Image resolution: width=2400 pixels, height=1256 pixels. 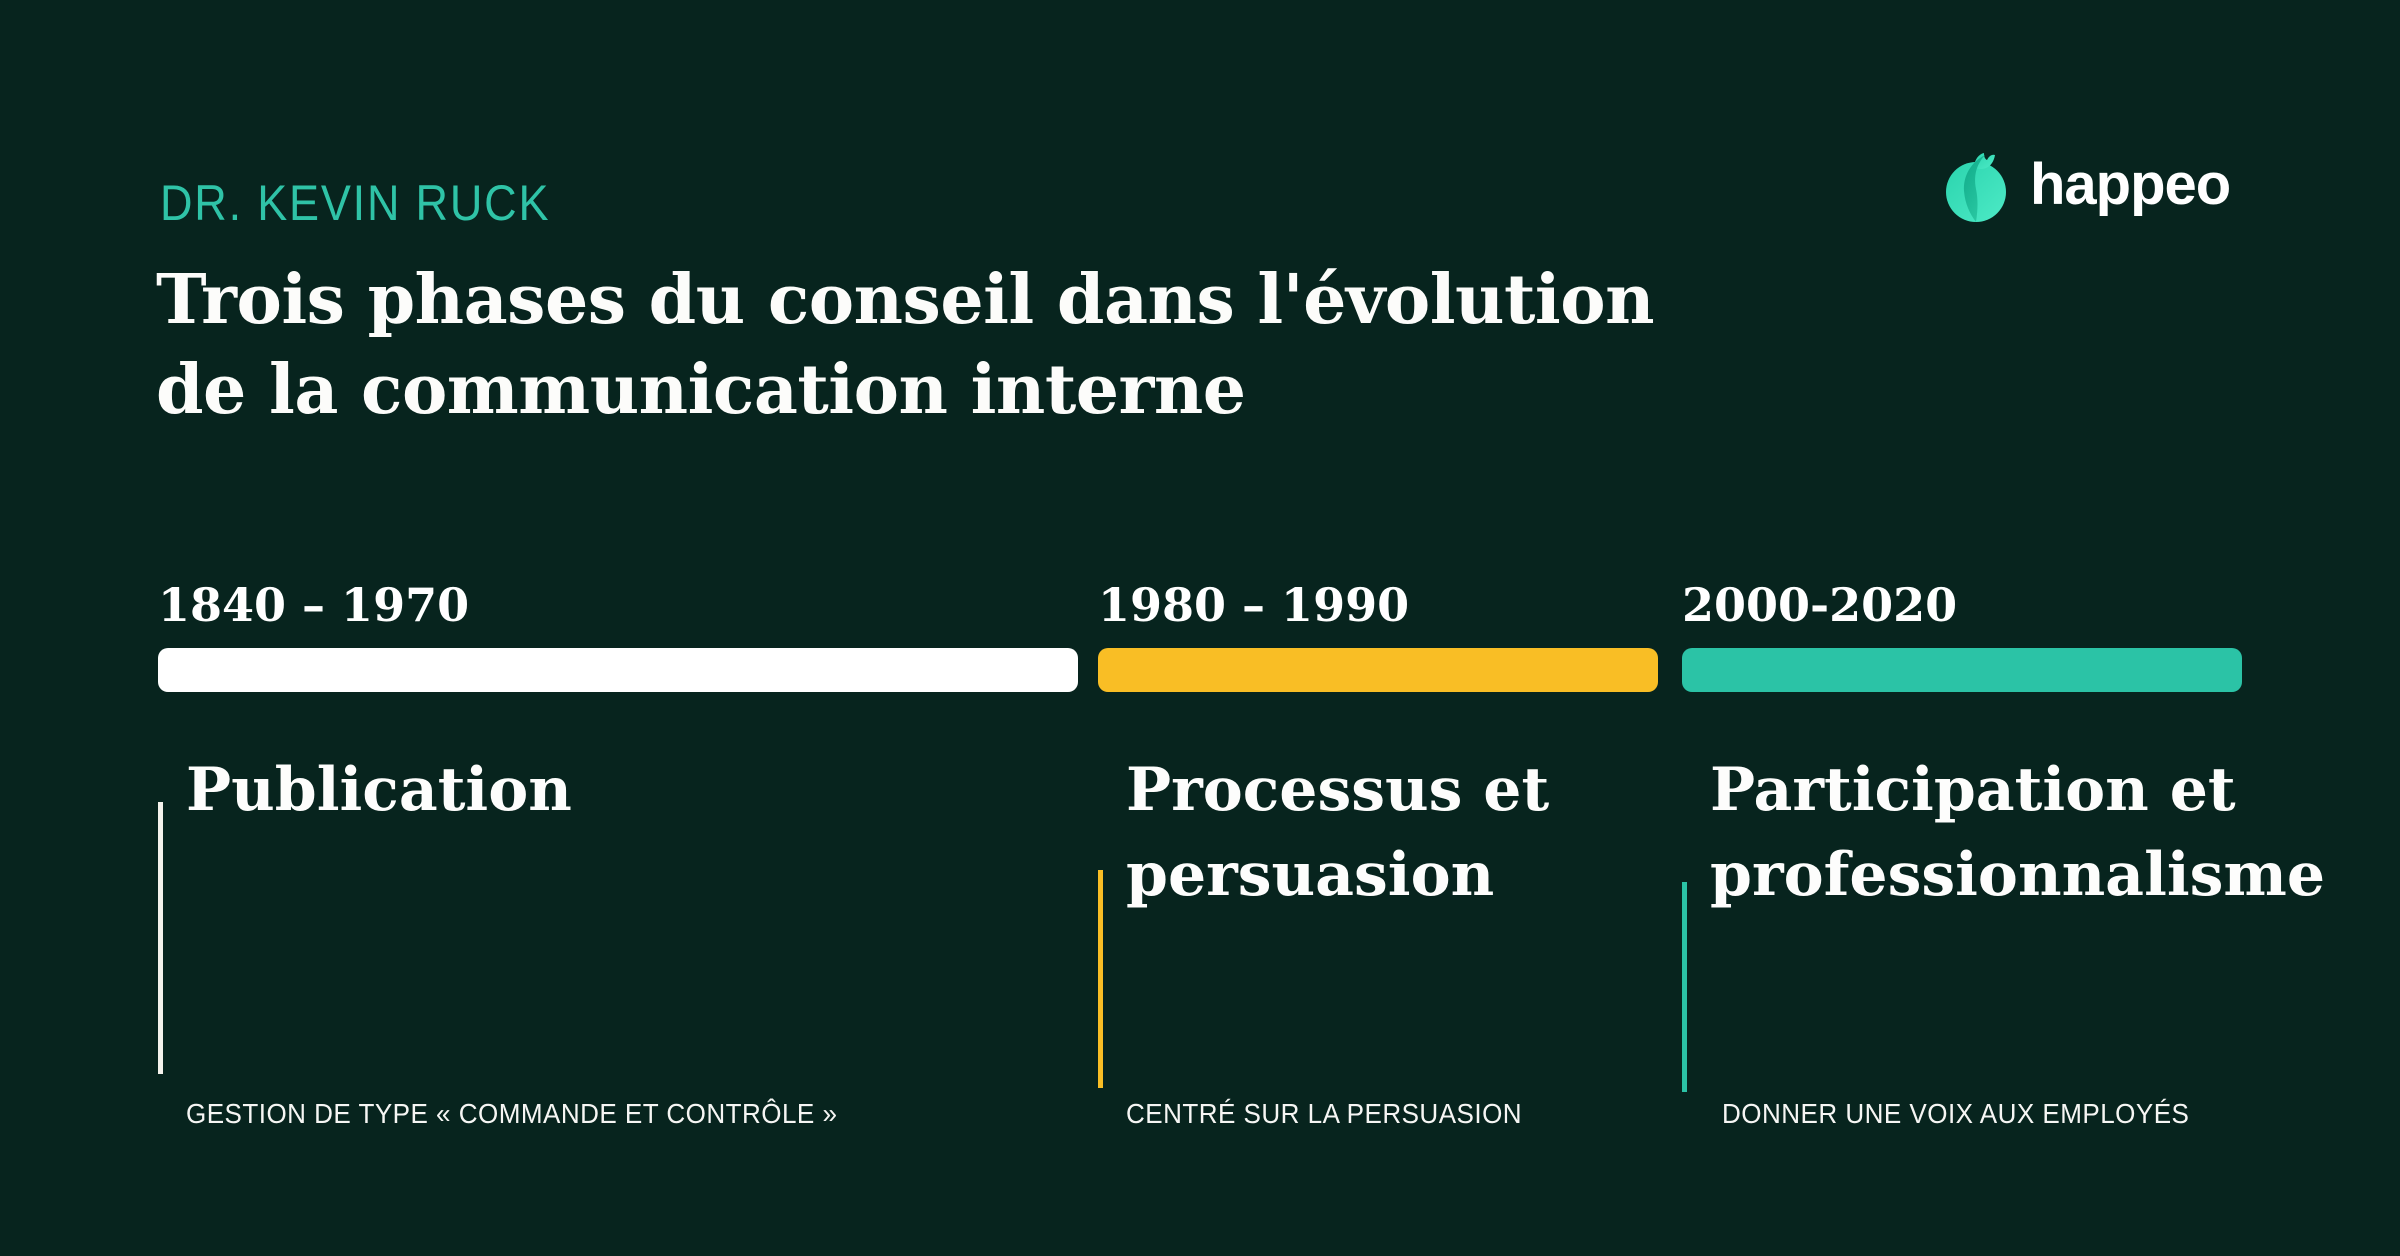 What do you see at coordinates (2130, 184) in the screenshot?
I see `happeo-wordmark: happeo` at bounding box center [2130, 184].